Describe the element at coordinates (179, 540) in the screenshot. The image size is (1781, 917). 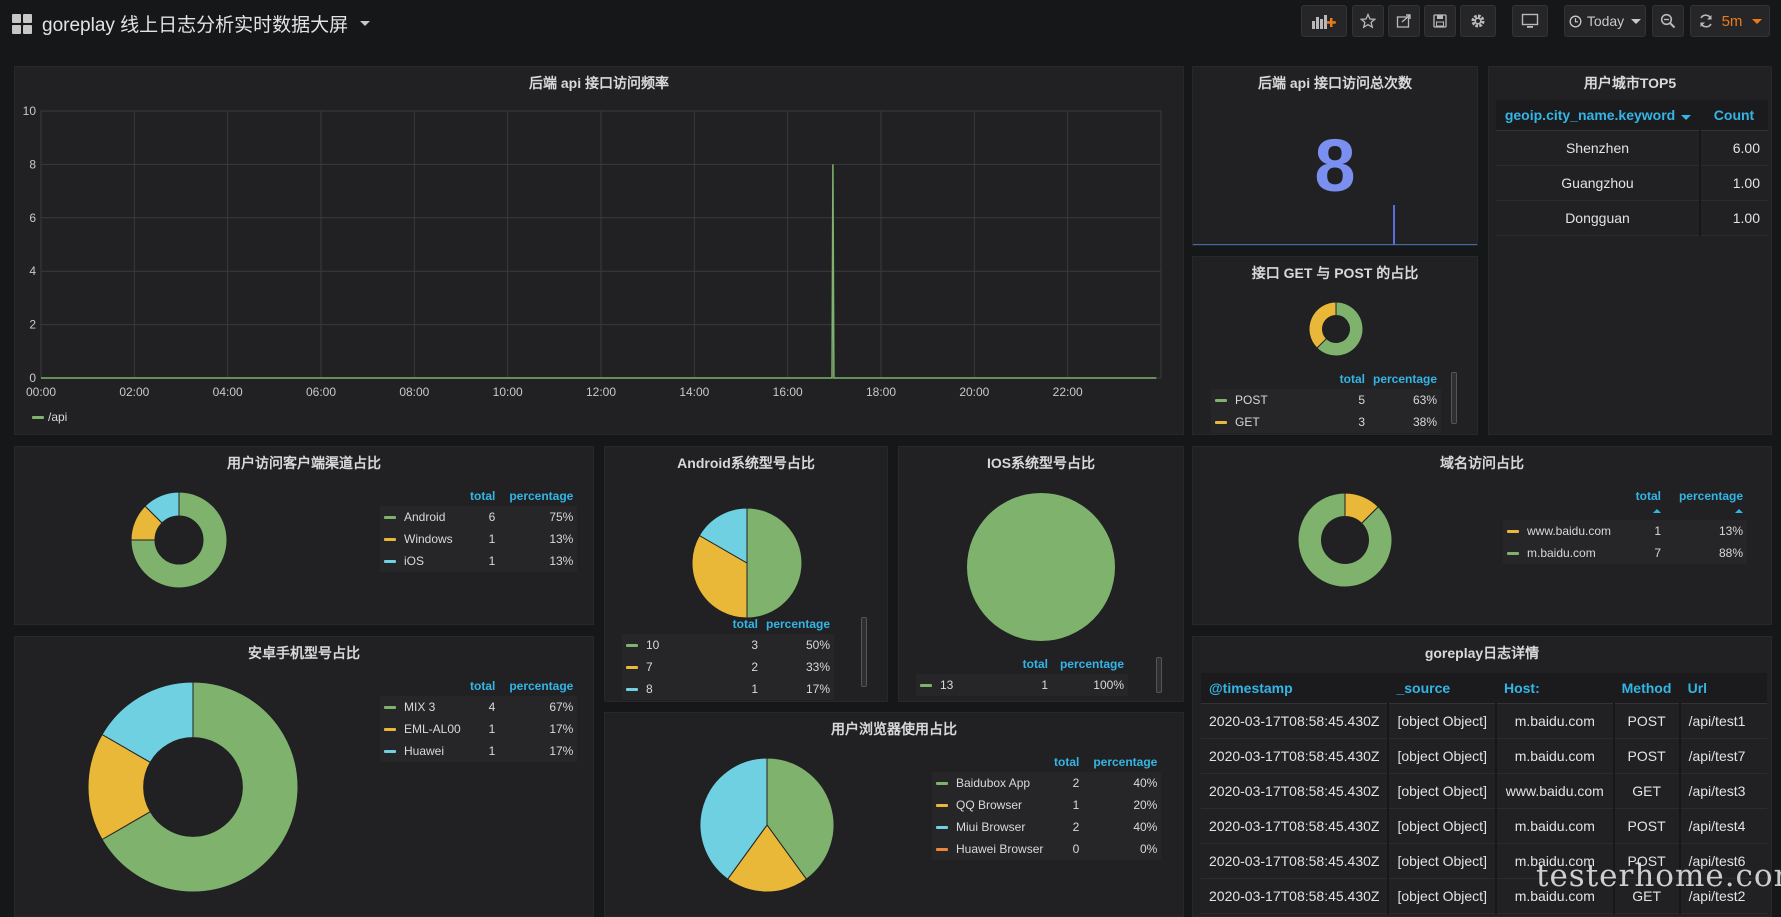
I see `slice-android` at that location.